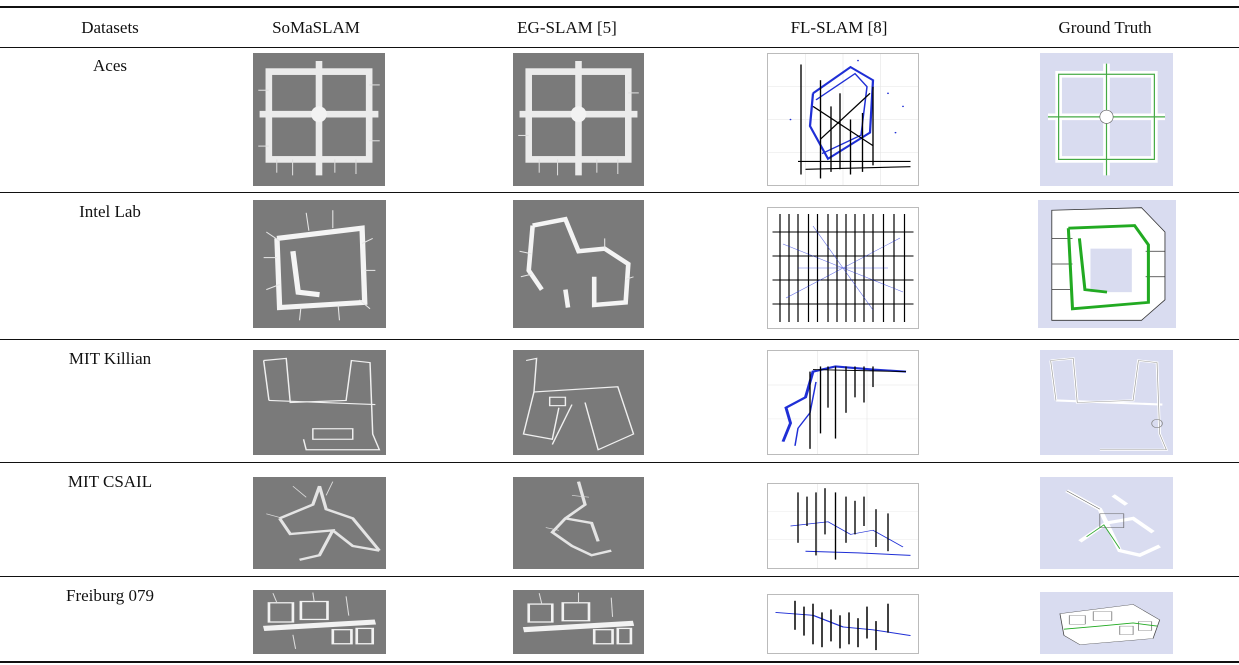 The image size is (1239, 665). What do you see at coordinates (110, 27) in the screenshot?
I see `column-header-datasets: Datasets` at bounding box center [110, 27].